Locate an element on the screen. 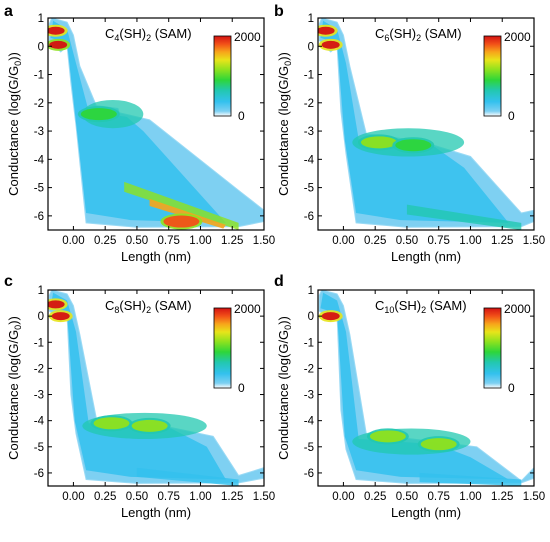 The width and height of the screenshot is (550, 542). panel-letter: c is located at coordinates (8, 281).